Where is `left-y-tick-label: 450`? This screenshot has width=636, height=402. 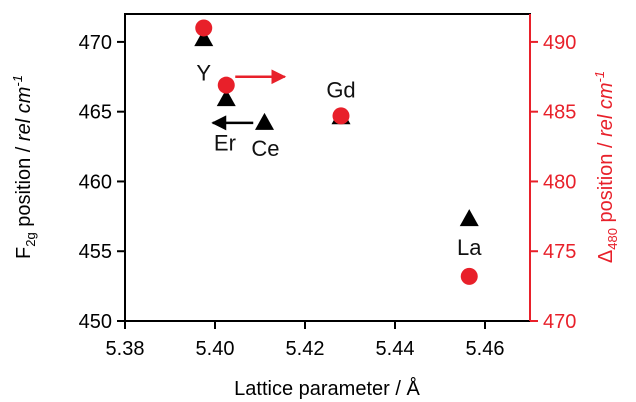 left-y-tick-label: 450 is located at coordinates (95, 322).